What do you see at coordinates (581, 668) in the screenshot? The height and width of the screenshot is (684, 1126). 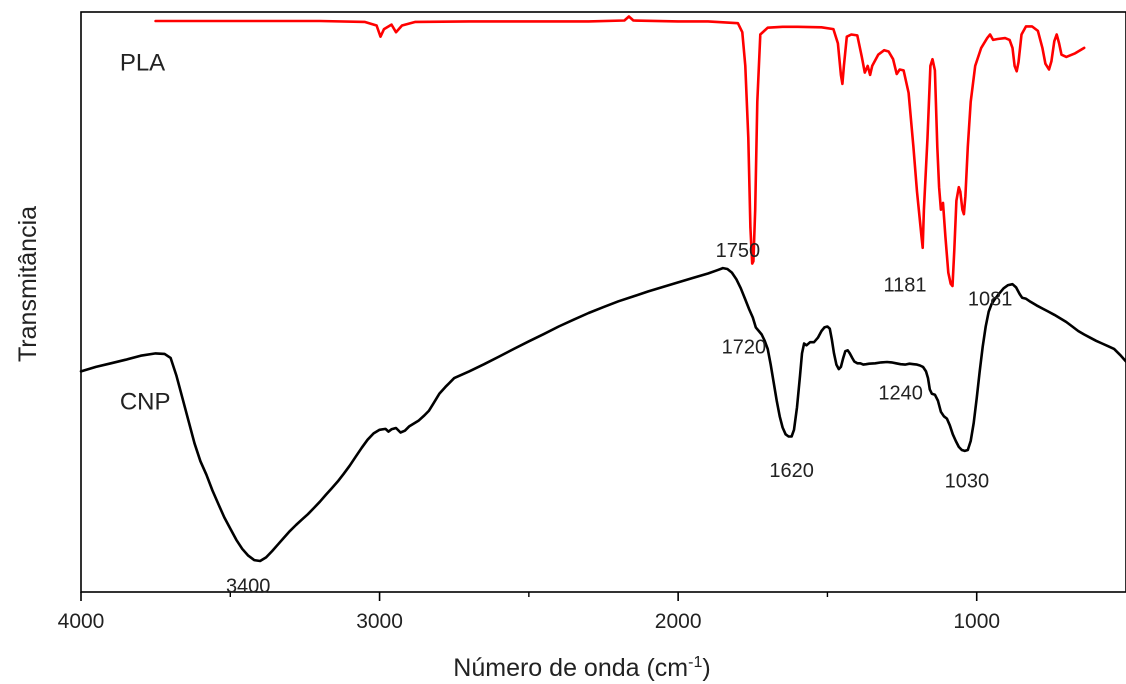 I see `x-axis-title: Número de onda (cm-1)` at bounding box center [581, 668].